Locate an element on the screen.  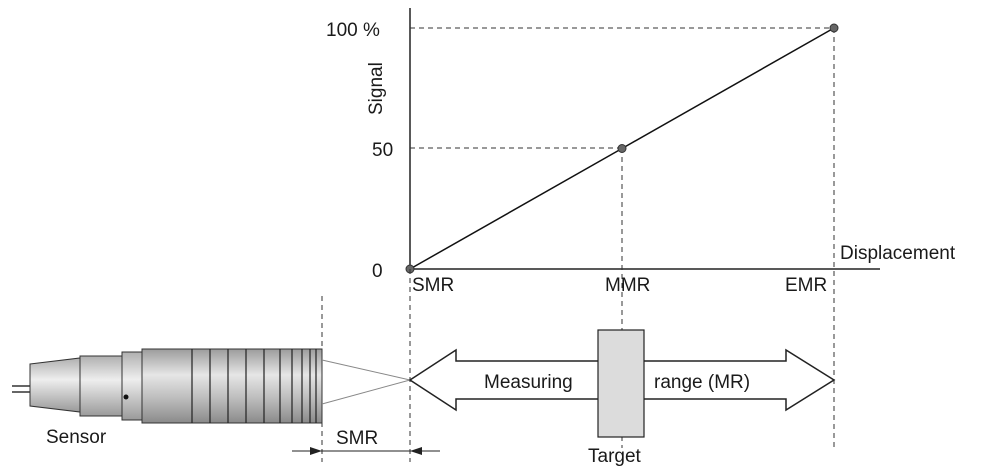
sensor-led is located at coordinates (126, 397).